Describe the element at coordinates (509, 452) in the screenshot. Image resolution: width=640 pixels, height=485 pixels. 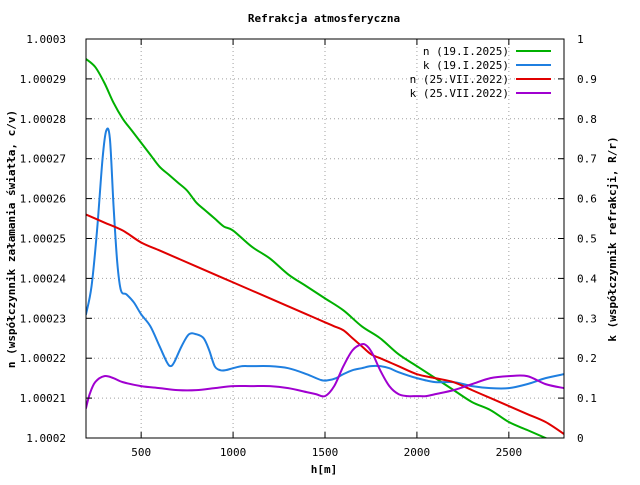
I see `x-tick-label: 2500` at that location.